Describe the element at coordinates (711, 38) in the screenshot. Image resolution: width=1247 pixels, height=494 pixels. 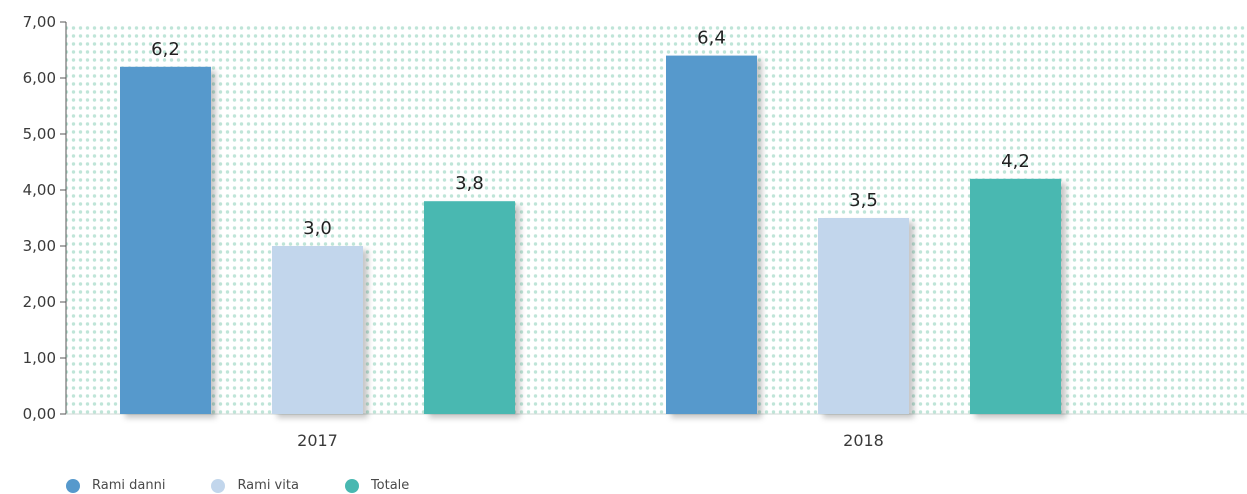
I see `data-label: 6,4` at that location.